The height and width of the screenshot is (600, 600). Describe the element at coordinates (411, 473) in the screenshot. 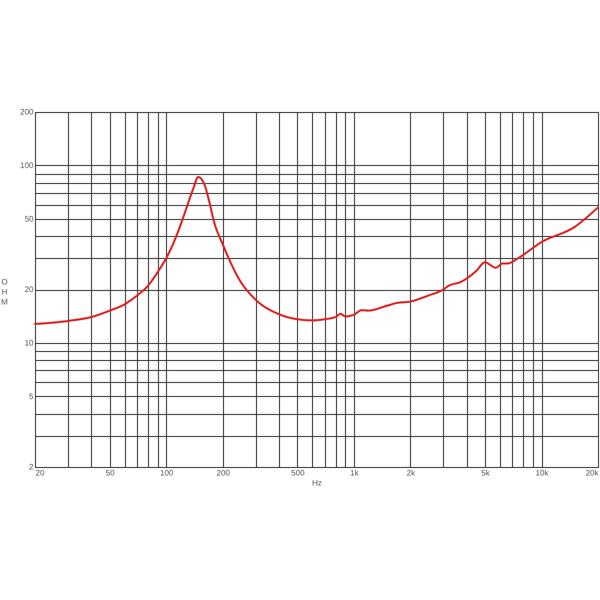

I see `x-tick-label: 2k` at that location.